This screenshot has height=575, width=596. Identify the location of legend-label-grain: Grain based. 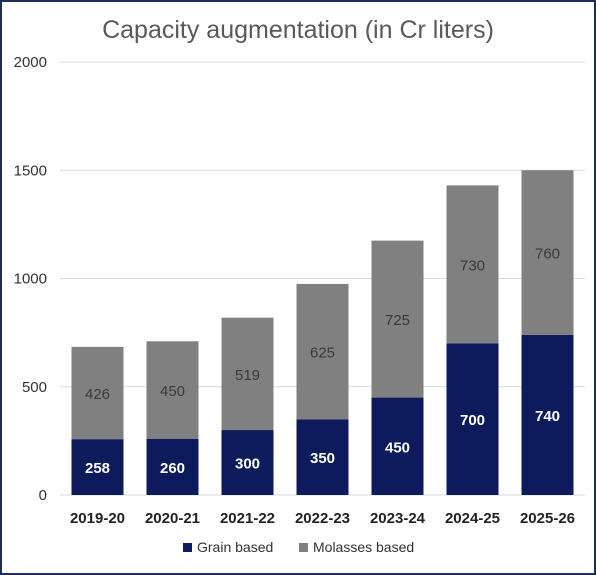
(235, 547).